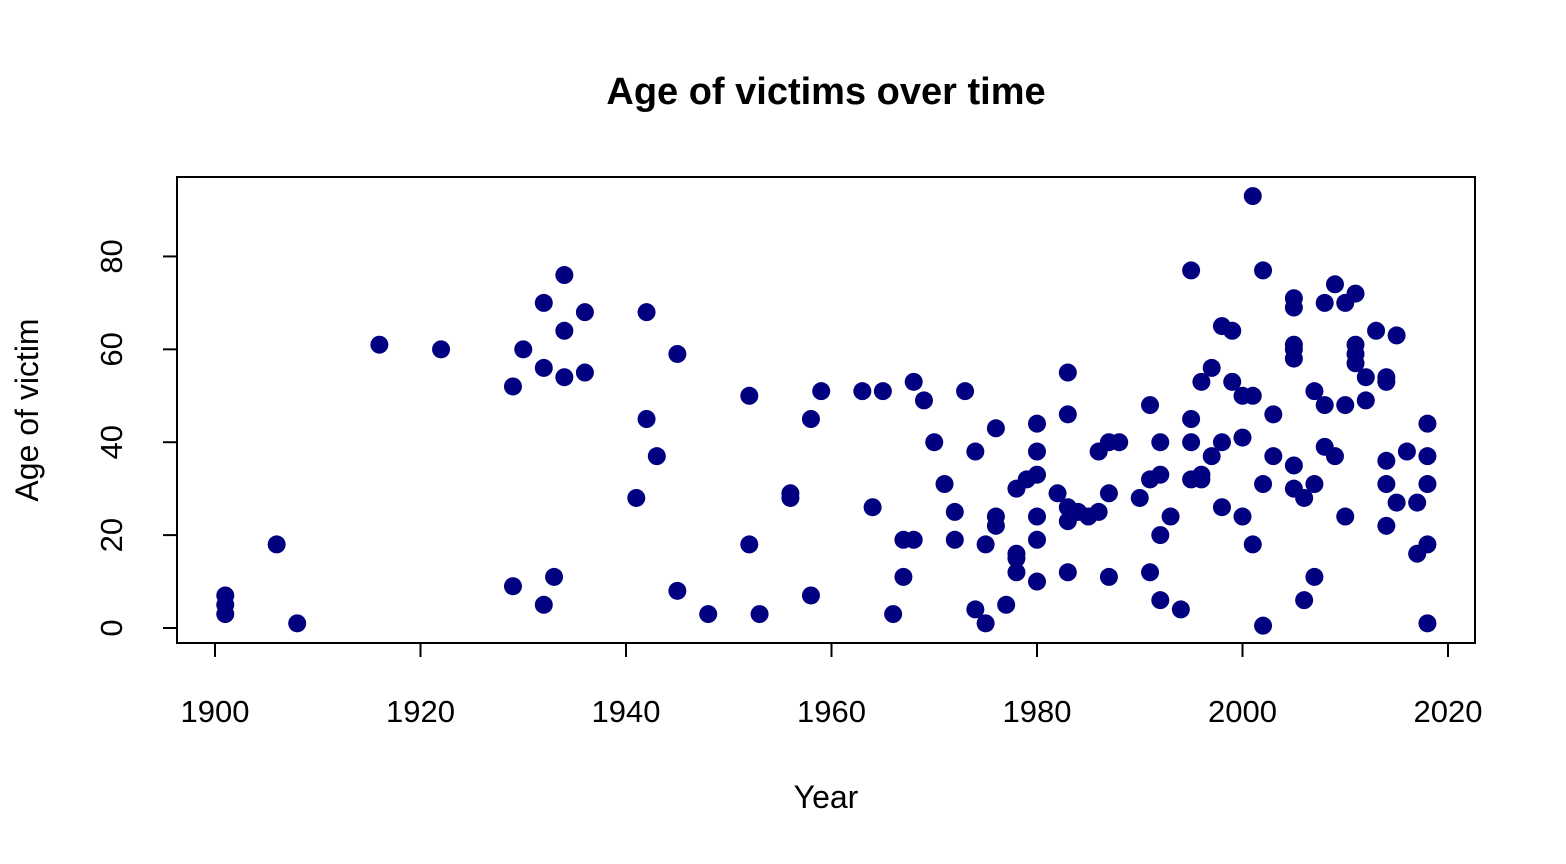  I want to click on x-tick-label: 1940, so click(626, 711).